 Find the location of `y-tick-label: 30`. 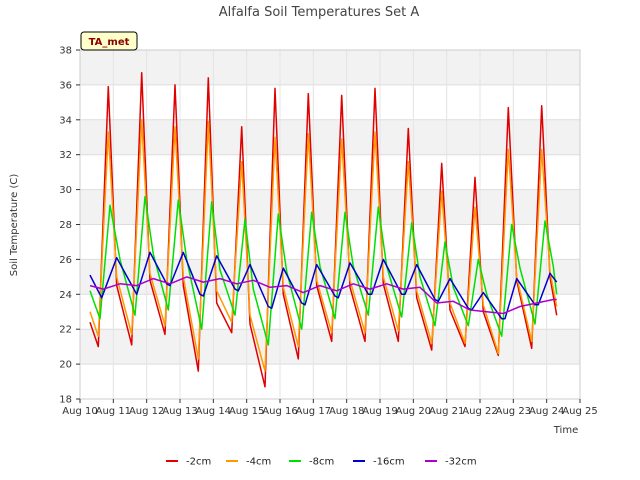

y-tick-label: 30 is located at coordinates (65, 190).